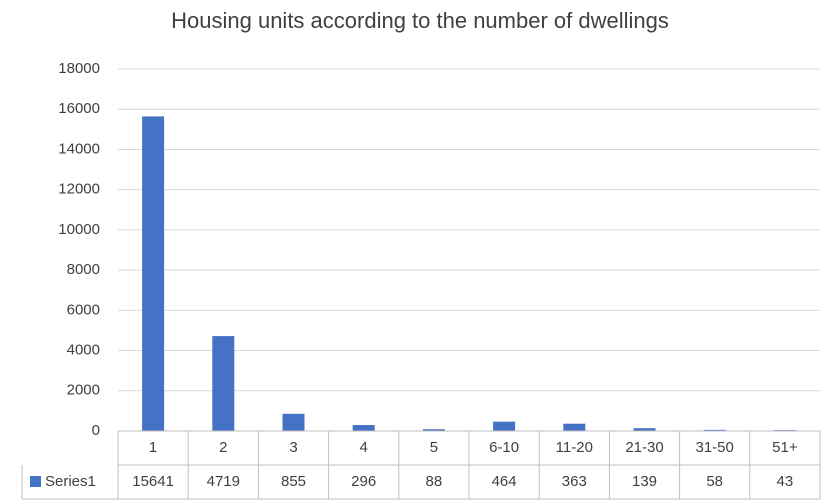 The height and width of the screenshot is (500, 821). Describe the element at coordinates (434, 481) in the screenshot. I see `table-value: 88` at that location.